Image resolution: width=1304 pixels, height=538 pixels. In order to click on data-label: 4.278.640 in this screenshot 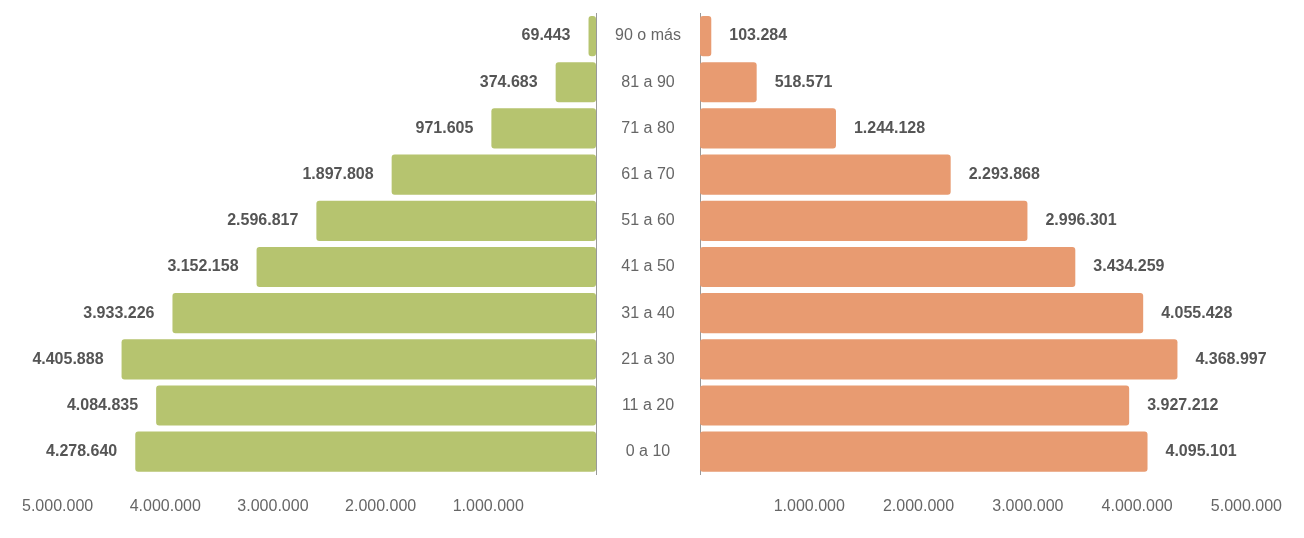, I will do `click(82, 451)`.